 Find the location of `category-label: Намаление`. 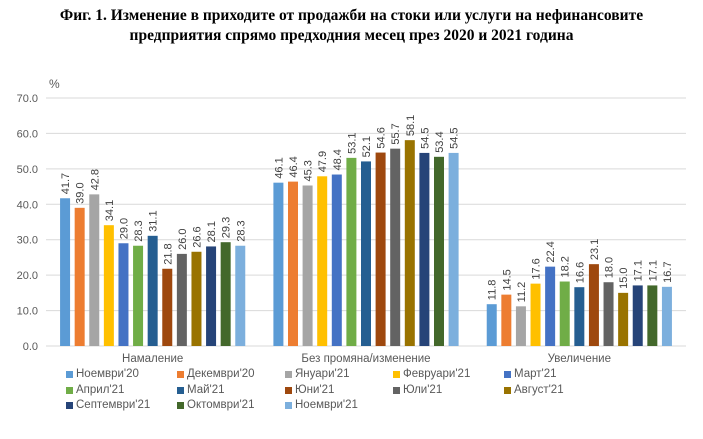

category-label: Намаление is located at coordinates (152, 359).